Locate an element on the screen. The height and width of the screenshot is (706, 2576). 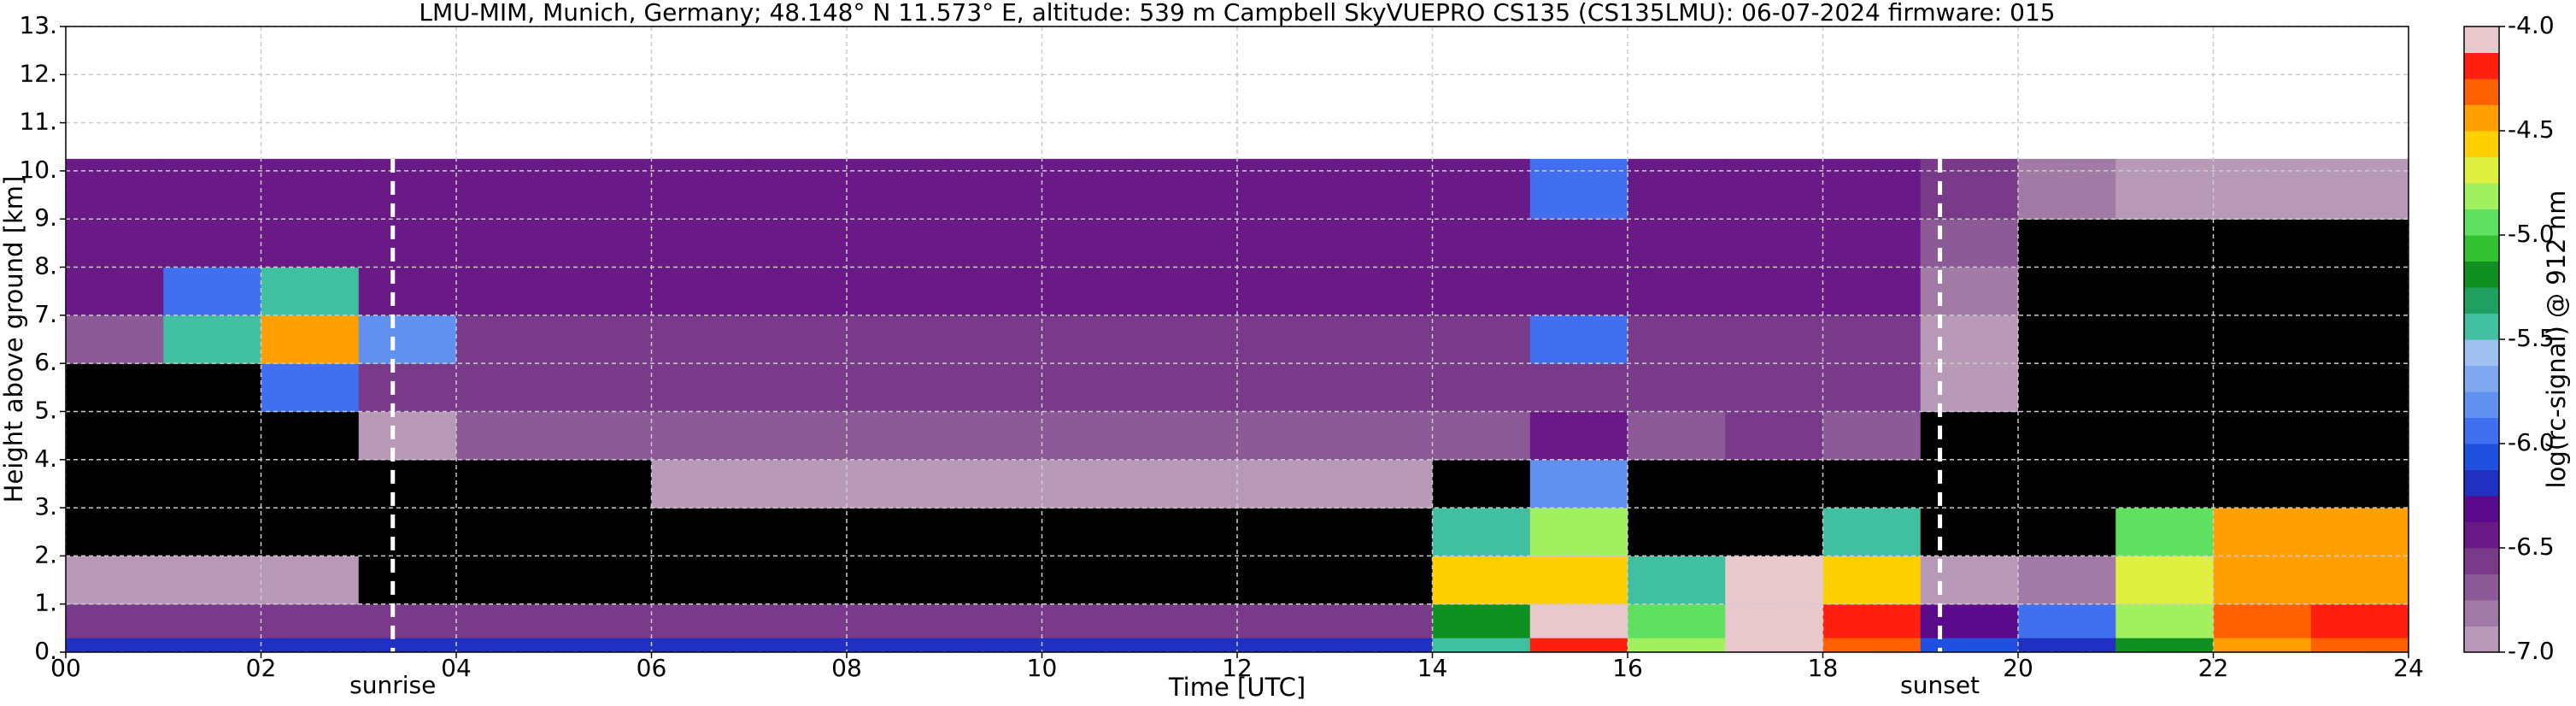
y-tick-label: 8. is located at coordinates (45, 266).